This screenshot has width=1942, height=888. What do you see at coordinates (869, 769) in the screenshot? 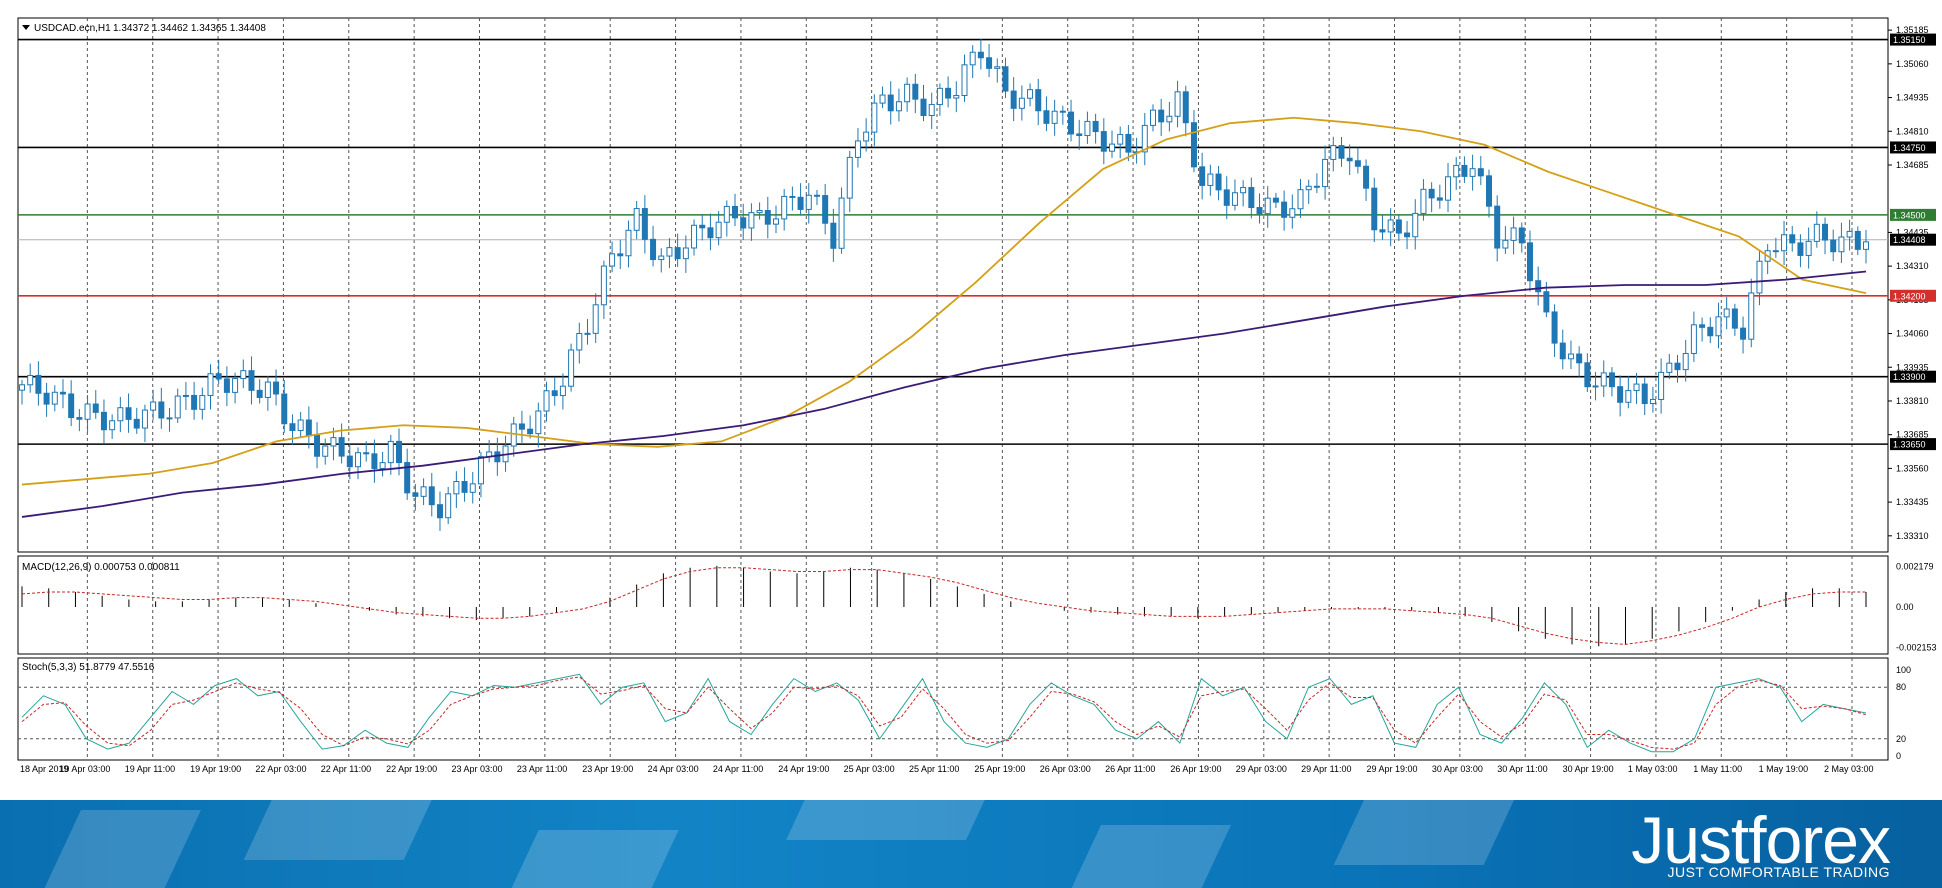
I see `time-tick-label: 25 Apr 03:00` at bounding box center [869, 769].